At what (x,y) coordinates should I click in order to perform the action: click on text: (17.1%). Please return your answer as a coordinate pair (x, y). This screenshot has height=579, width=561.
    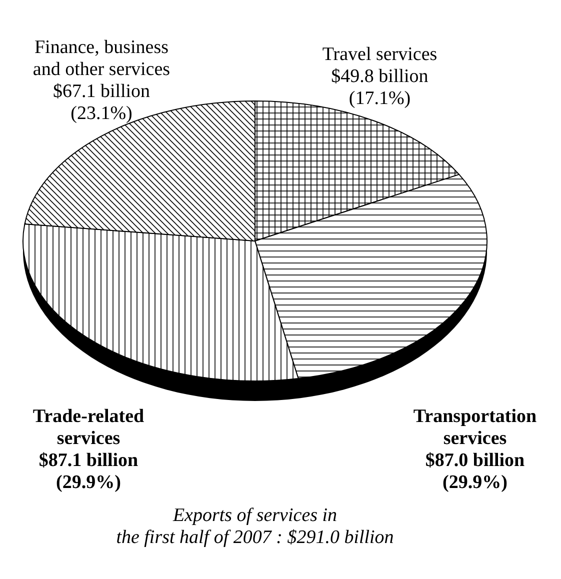
    Looking at the image, I should click on (379, 98).